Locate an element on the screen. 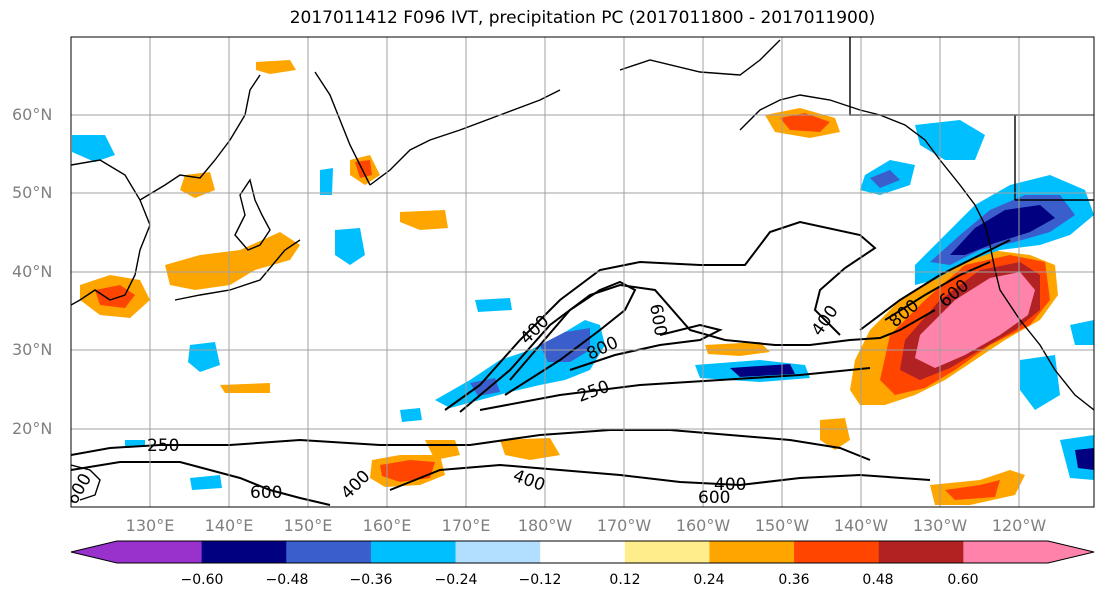 This screenshot has width=1105, height=601. lat-label: 40°N is located at coordinates (32, 271).